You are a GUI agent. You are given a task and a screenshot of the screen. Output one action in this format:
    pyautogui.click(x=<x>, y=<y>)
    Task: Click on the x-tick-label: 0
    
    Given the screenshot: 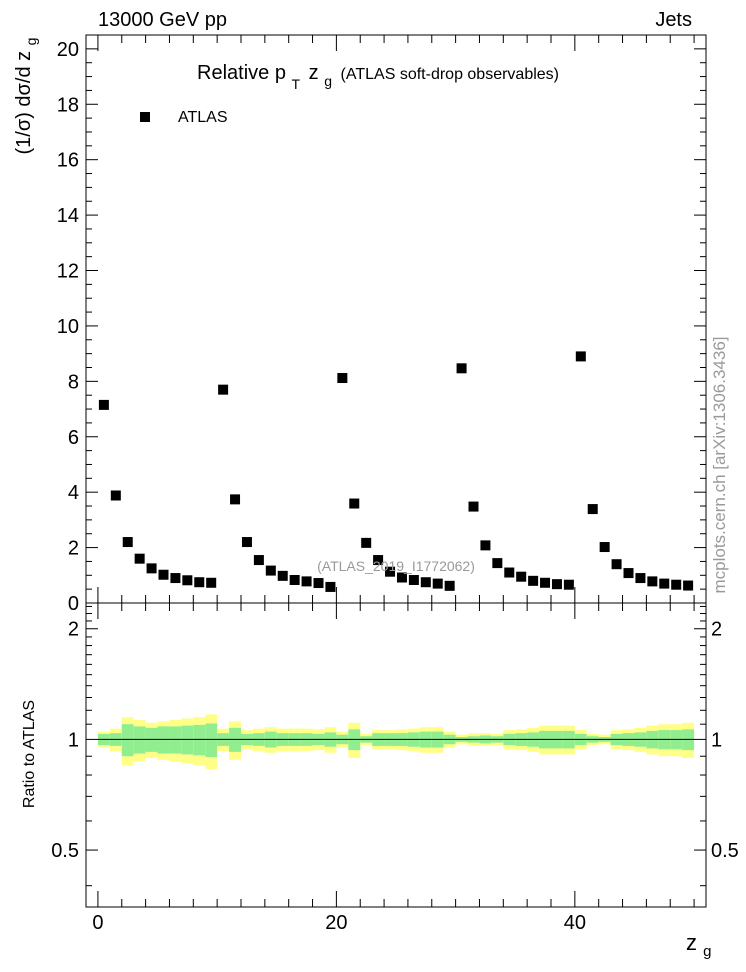 What is the action you would take?
    pyautogui.click(x=97, y=923)
    